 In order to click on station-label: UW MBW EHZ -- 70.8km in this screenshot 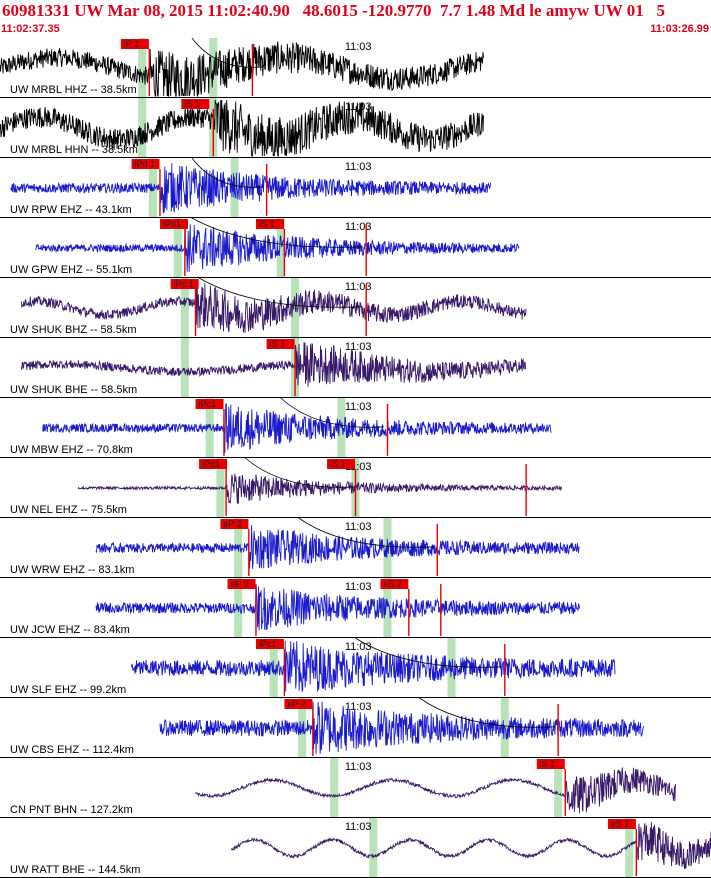, I will do `click(71, 450)`.